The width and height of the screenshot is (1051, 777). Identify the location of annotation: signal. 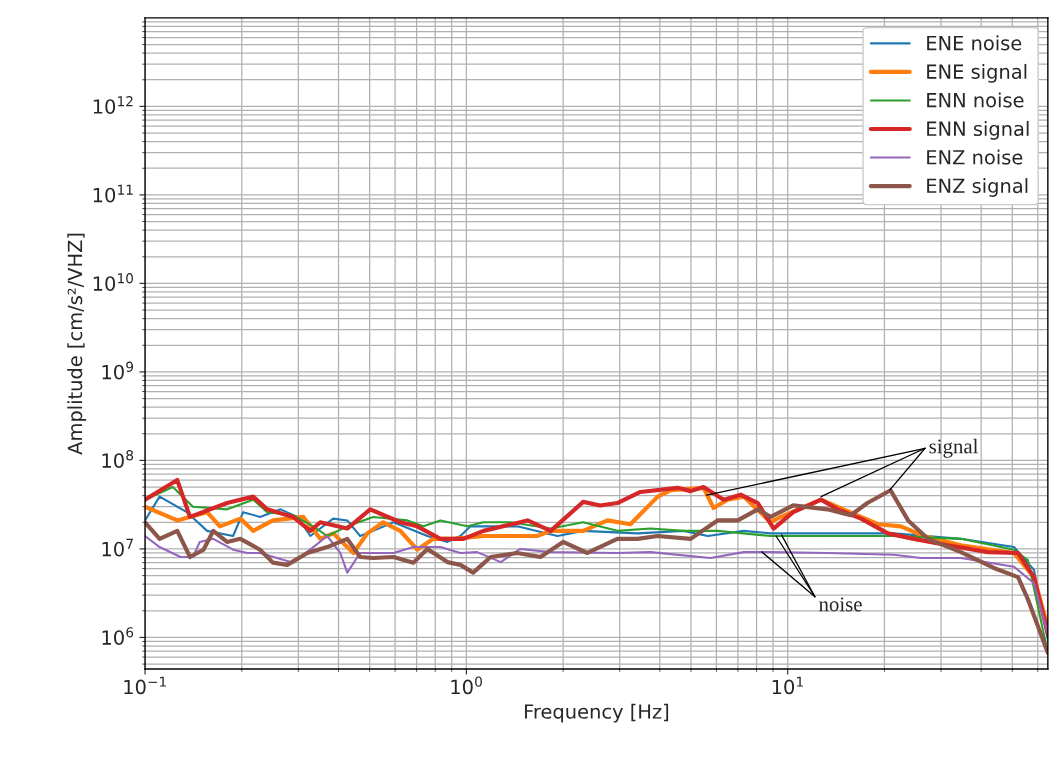
(954, 448).